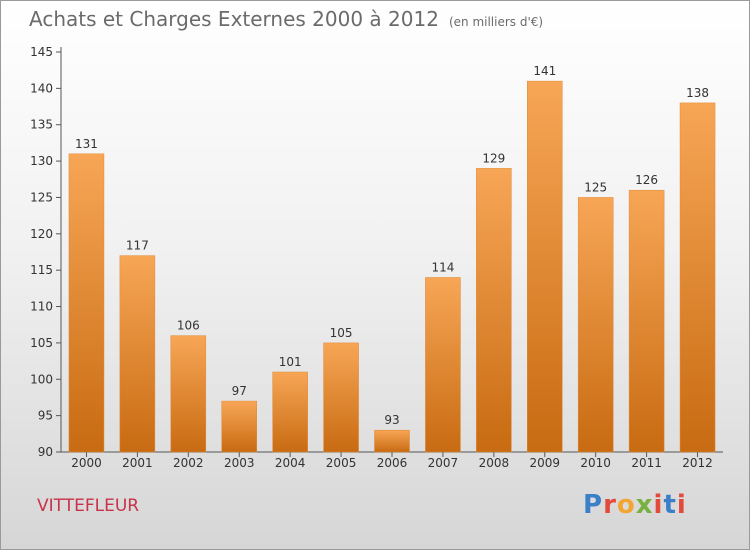 Image resolution: width=750 pixels, height=551 pixels. Describe the element at coordinates (443, 463) in the screenshot. I see `x-tick-label: 2007` at that location.